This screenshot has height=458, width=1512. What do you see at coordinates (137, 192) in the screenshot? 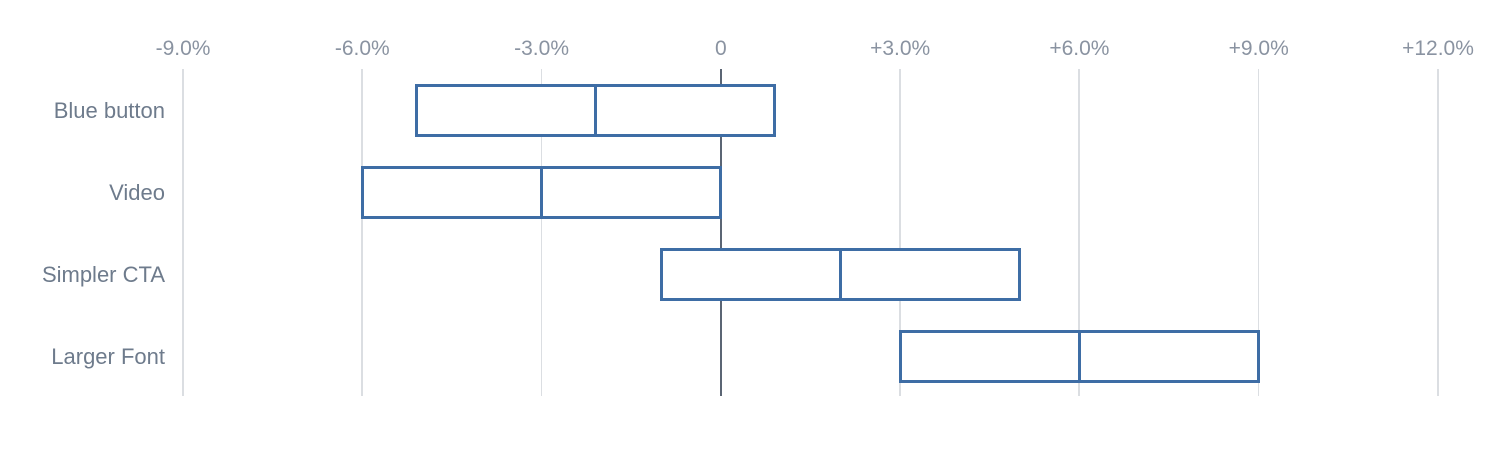
I see `category-label: Video` at bounding box center [137, 192].